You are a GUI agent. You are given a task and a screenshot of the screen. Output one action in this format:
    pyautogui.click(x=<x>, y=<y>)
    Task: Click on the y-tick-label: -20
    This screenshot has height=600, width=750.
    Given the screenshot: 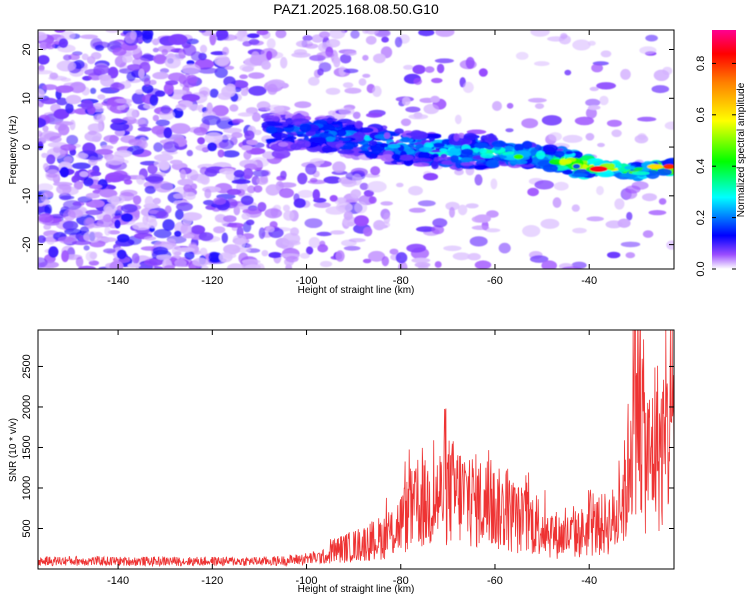 What is the action you would take?
    pyautogui.click(x=27, y=245)
    